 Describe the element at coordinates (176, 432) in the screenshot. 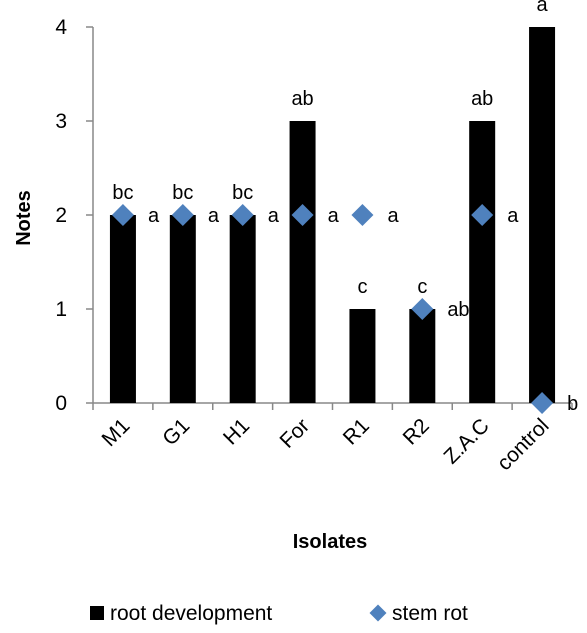

I see `category-label-g1: G1` at that location.